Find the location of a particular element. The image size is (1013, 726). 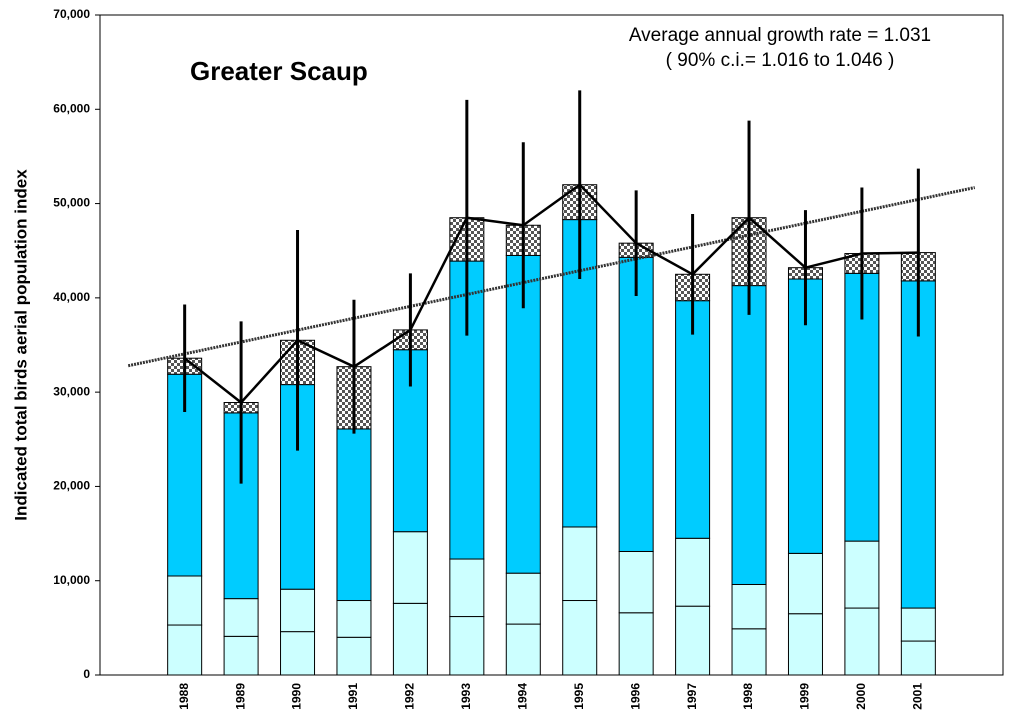

y-tick-label: 40,000 is located at coordinates (71, 297).